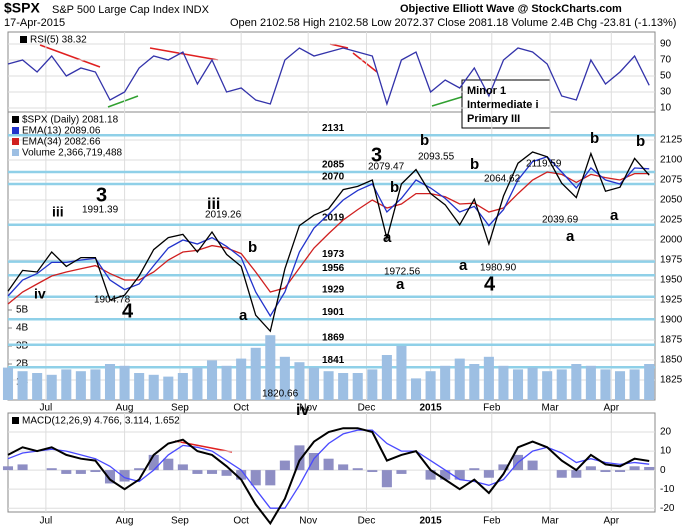 This screenshot has width=700, height=530. I want to click on y2-tick-label: 5B, so click(22, 310).